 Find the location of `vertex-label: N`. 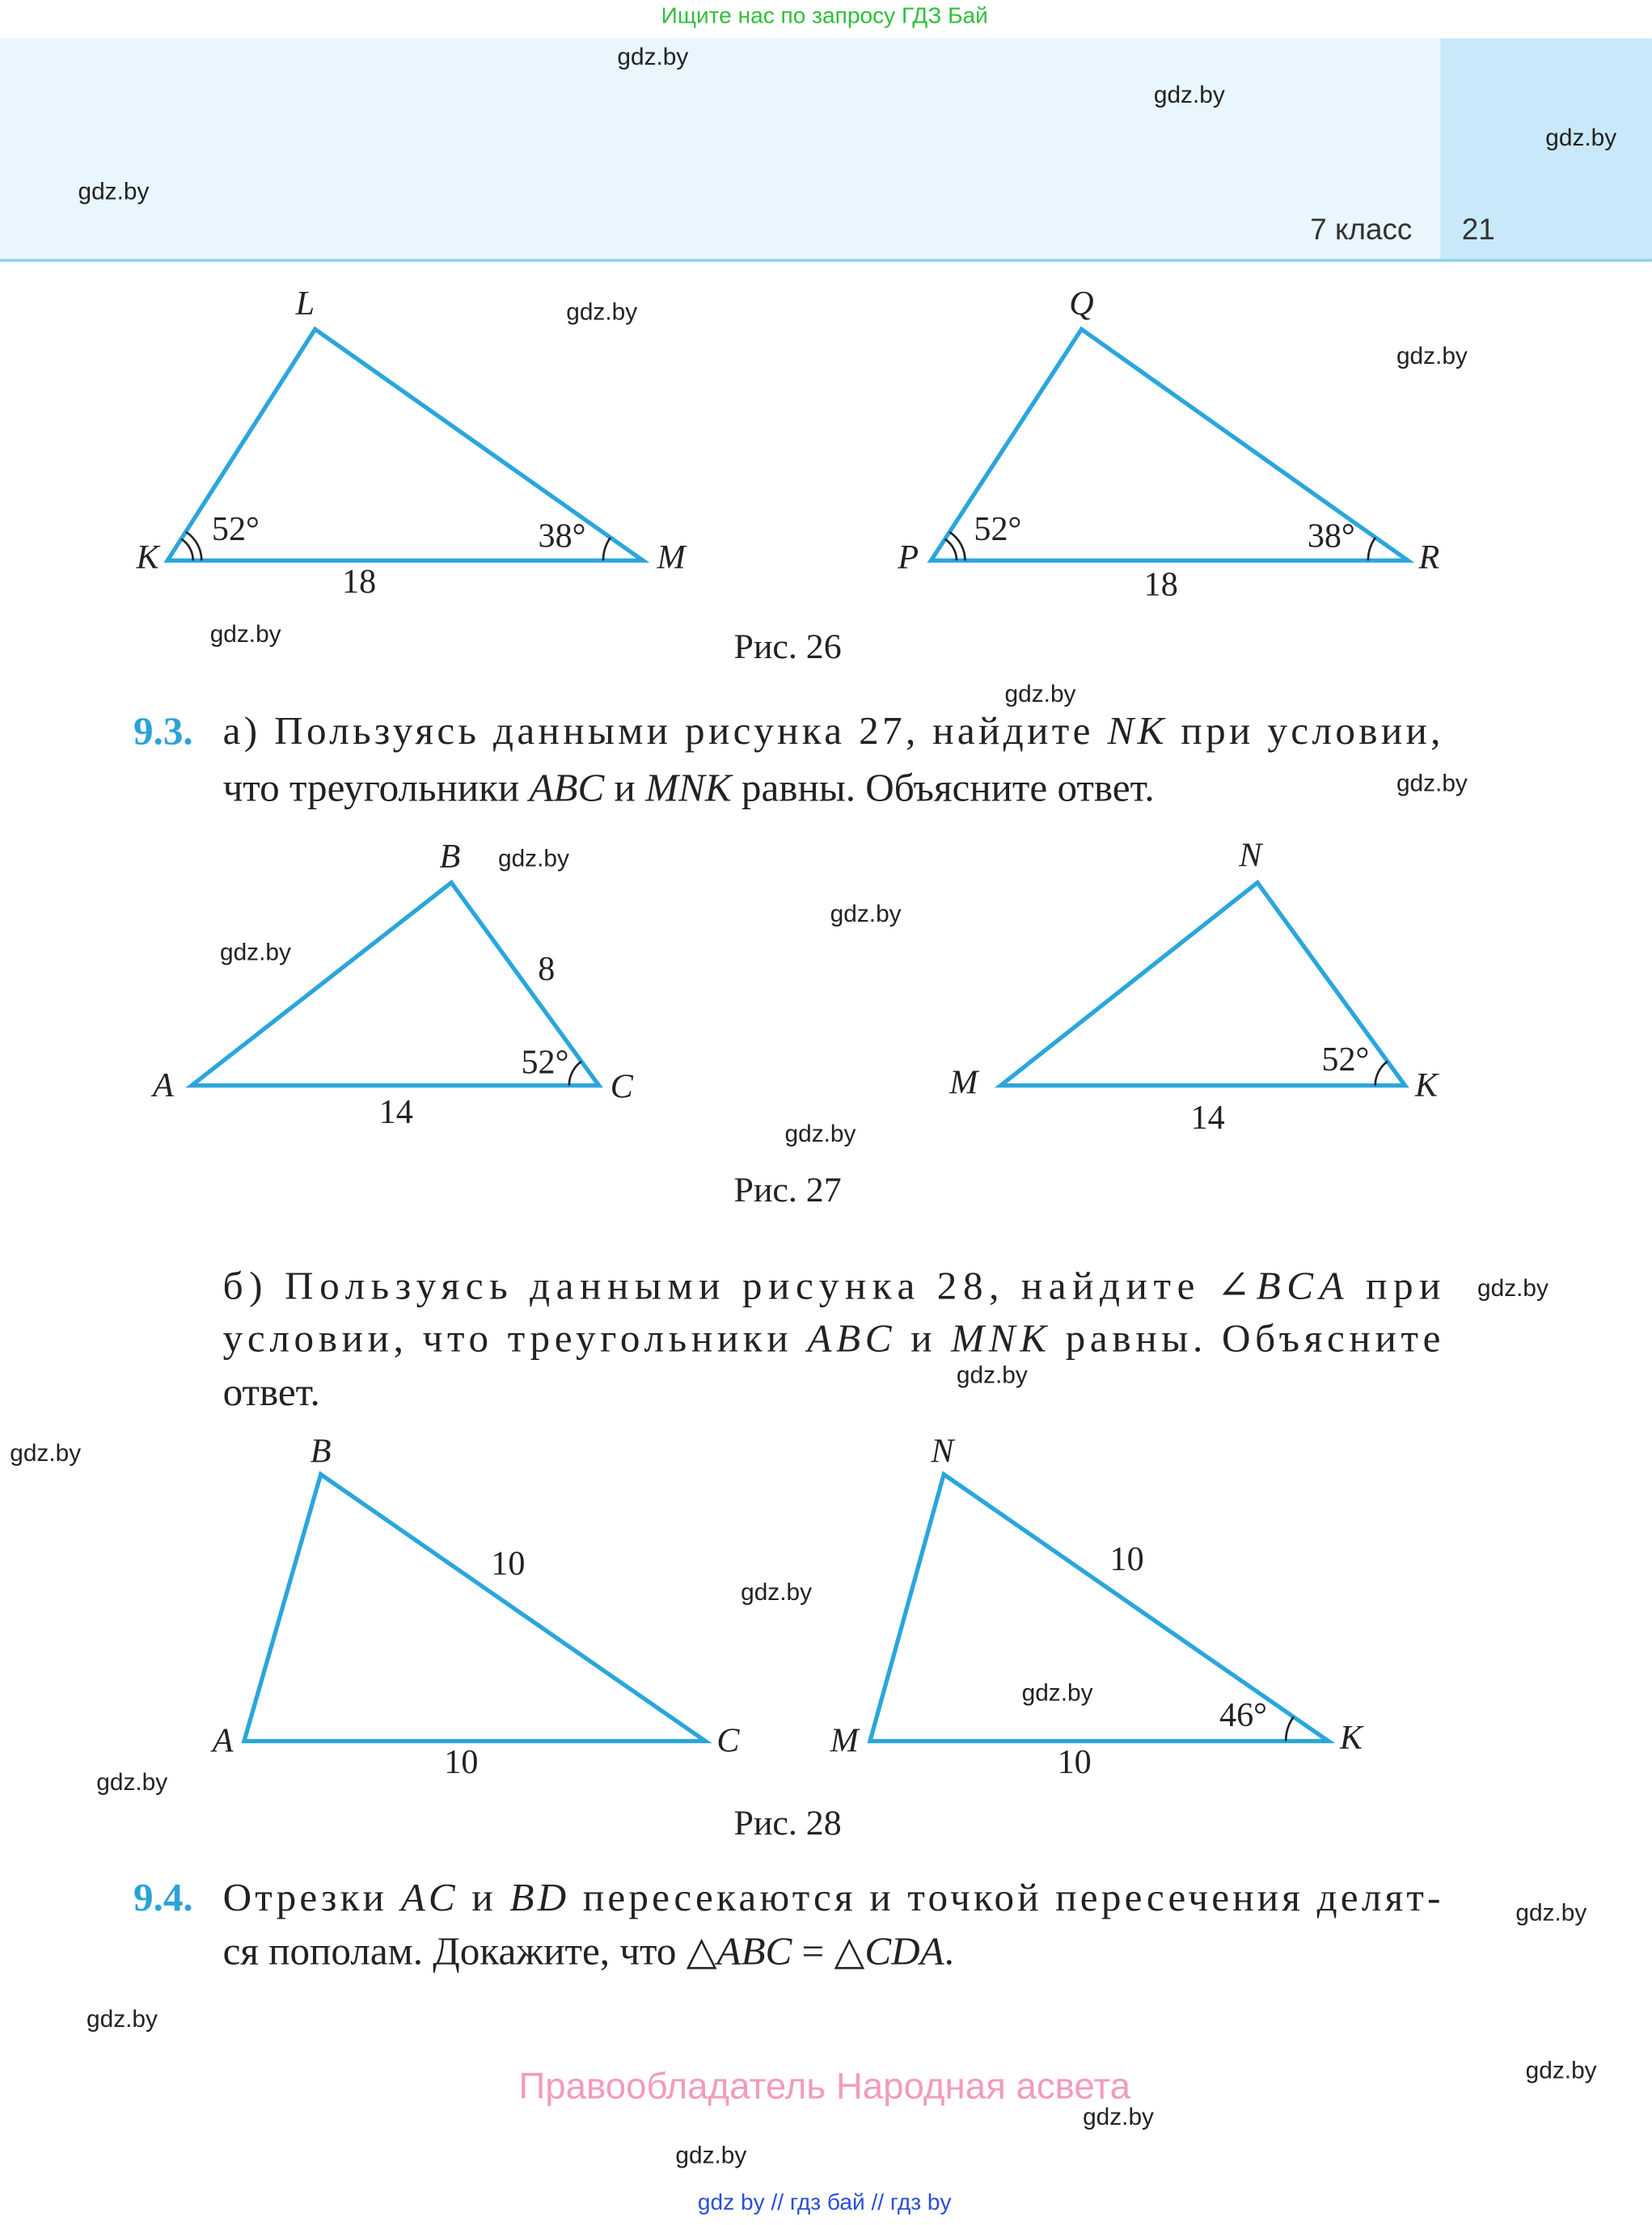

vertex-label: N is located at coordinates (943, 1452).